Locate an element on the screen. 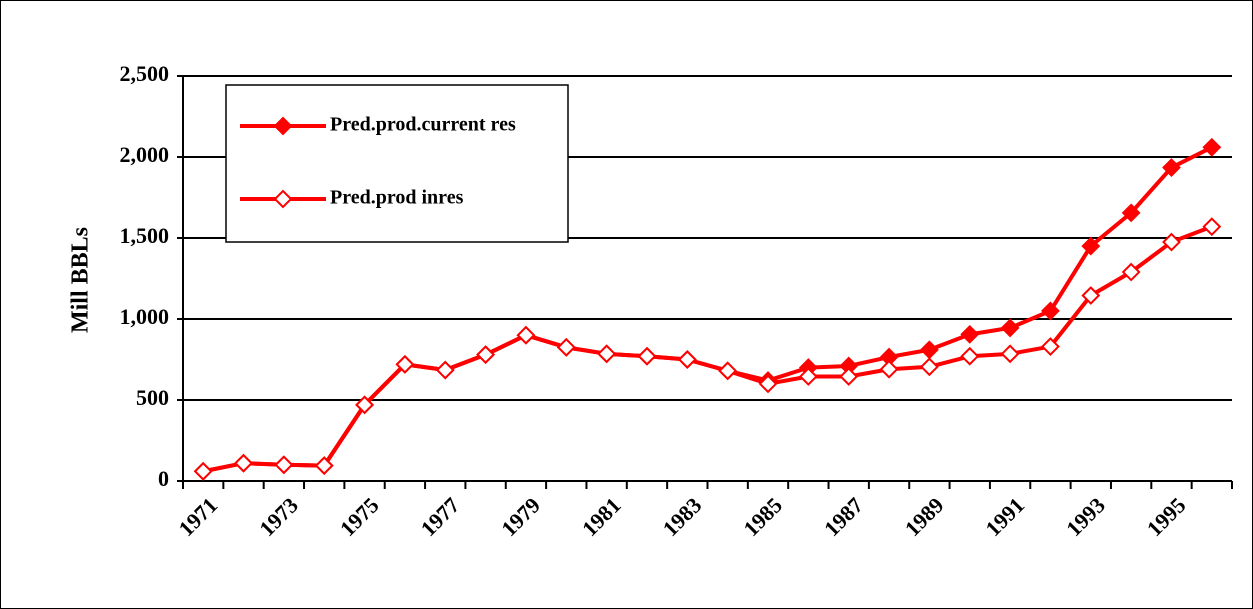 This screenshot has width=1253, height=609. legend-box is located at coordinates (397, 163).